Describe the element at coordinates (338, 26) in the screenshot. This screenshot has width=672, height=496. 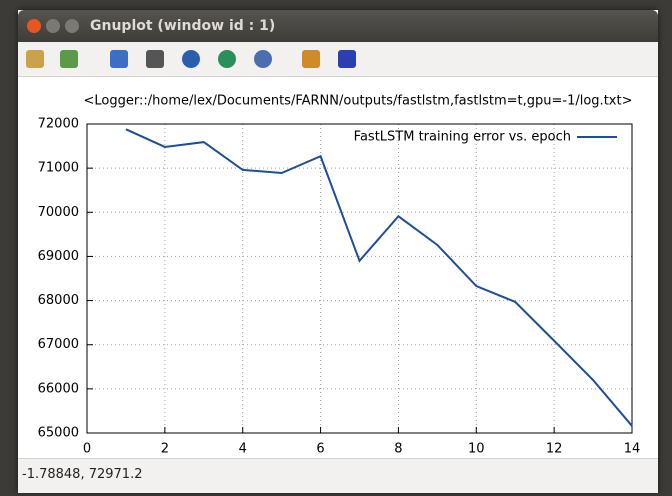
I see `title-bar: Gnuplot (window id : 1)` at that location.